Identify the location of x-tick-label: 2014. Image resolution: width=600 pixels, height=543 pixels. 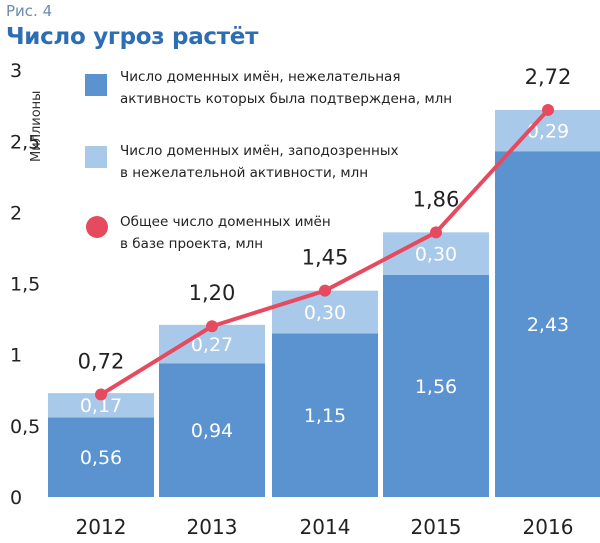
(325, 527).